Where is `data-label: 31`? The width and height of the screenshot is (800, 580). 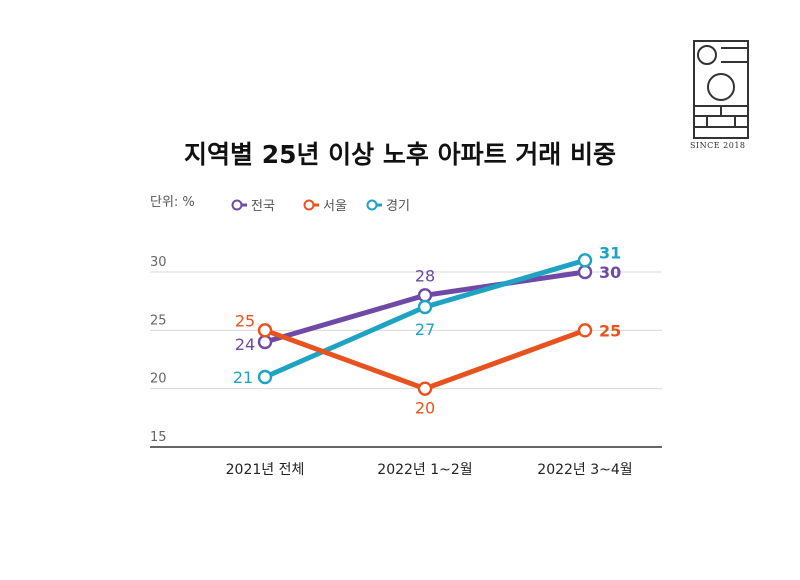
data-label: 31 is located at coordinates (610, 252).